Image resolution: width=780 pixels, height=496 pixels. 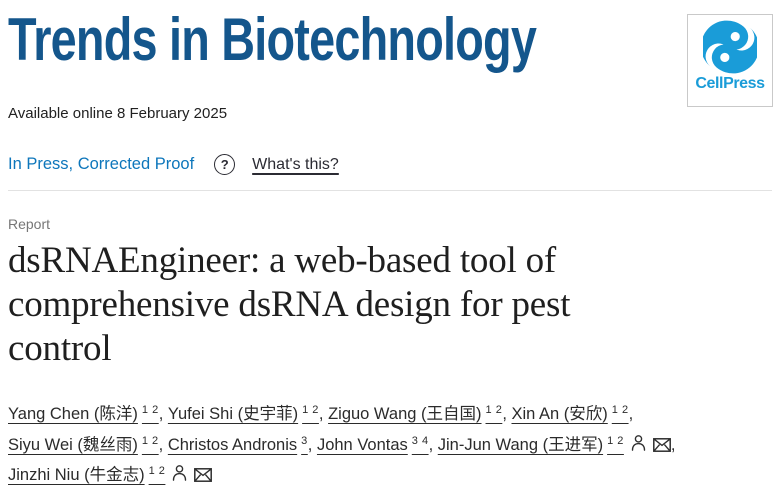 I want to click on author-link: Ziguo Wang (王自国) 1 2, so click(x=415, y=414).